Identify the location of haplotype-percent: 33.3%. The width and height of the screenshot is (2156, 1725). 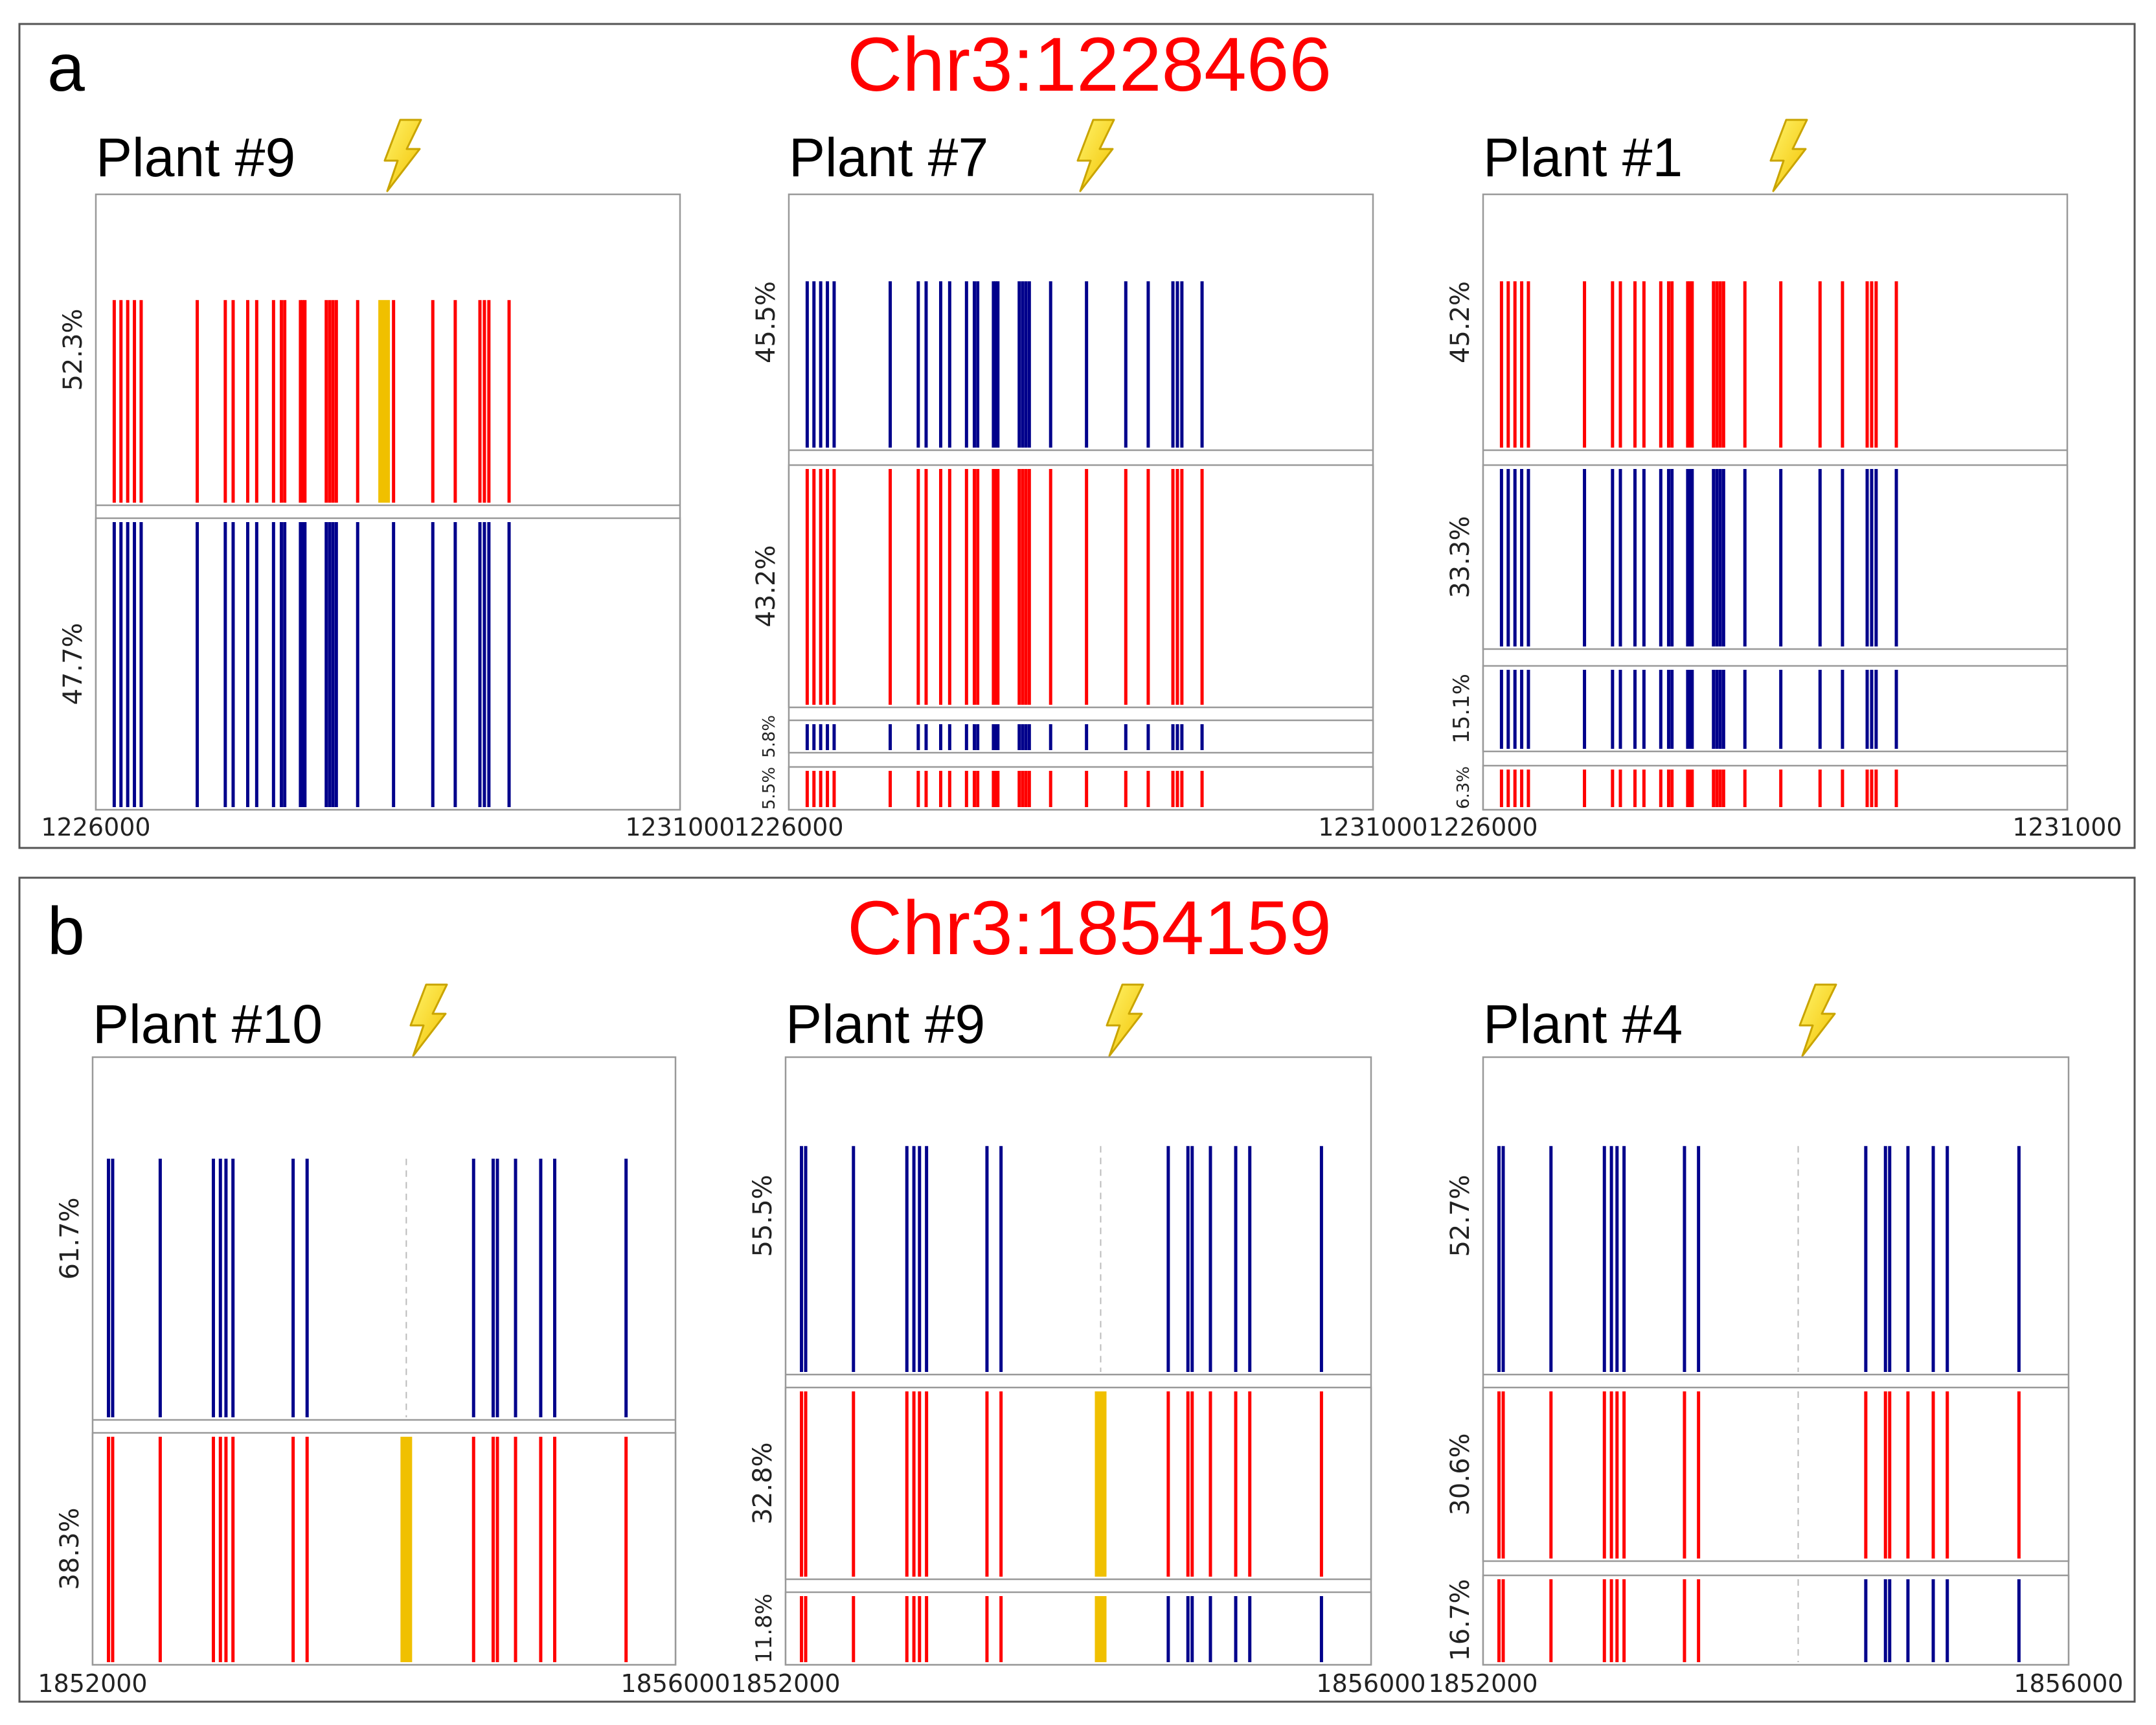
(1460, 557).